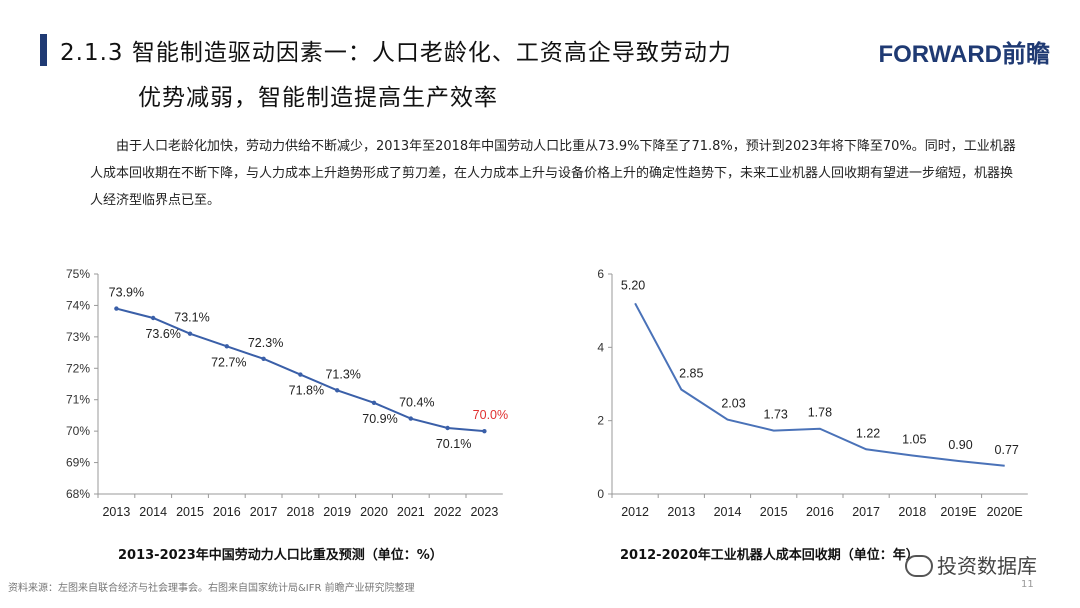 The height and width of the screenshot is (608, 1080). I want to click on page-title-line1: 2.1.3 智能制造驱动因素一：人口老龄化、工资高企导致劳动力, so click(396, 53).